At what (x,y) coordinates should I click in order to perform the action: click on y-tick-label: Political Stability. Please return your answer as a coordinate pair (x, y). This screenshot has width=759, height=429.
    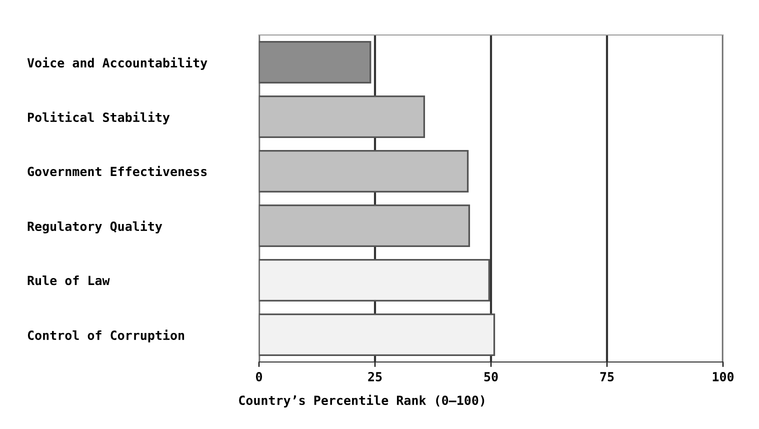
    Looking at the image, I should click on (99, 118).